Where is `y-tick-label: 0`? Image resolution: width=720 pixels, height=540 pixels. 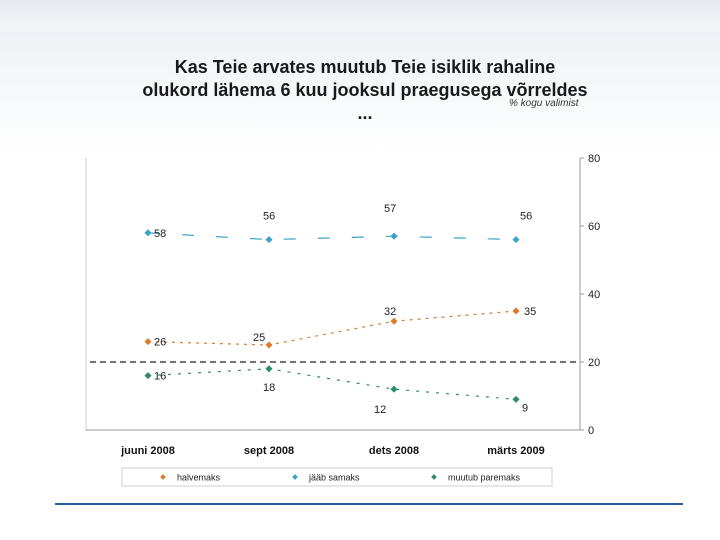
y-tick-label: 0 is located at coordinates (591, 431).